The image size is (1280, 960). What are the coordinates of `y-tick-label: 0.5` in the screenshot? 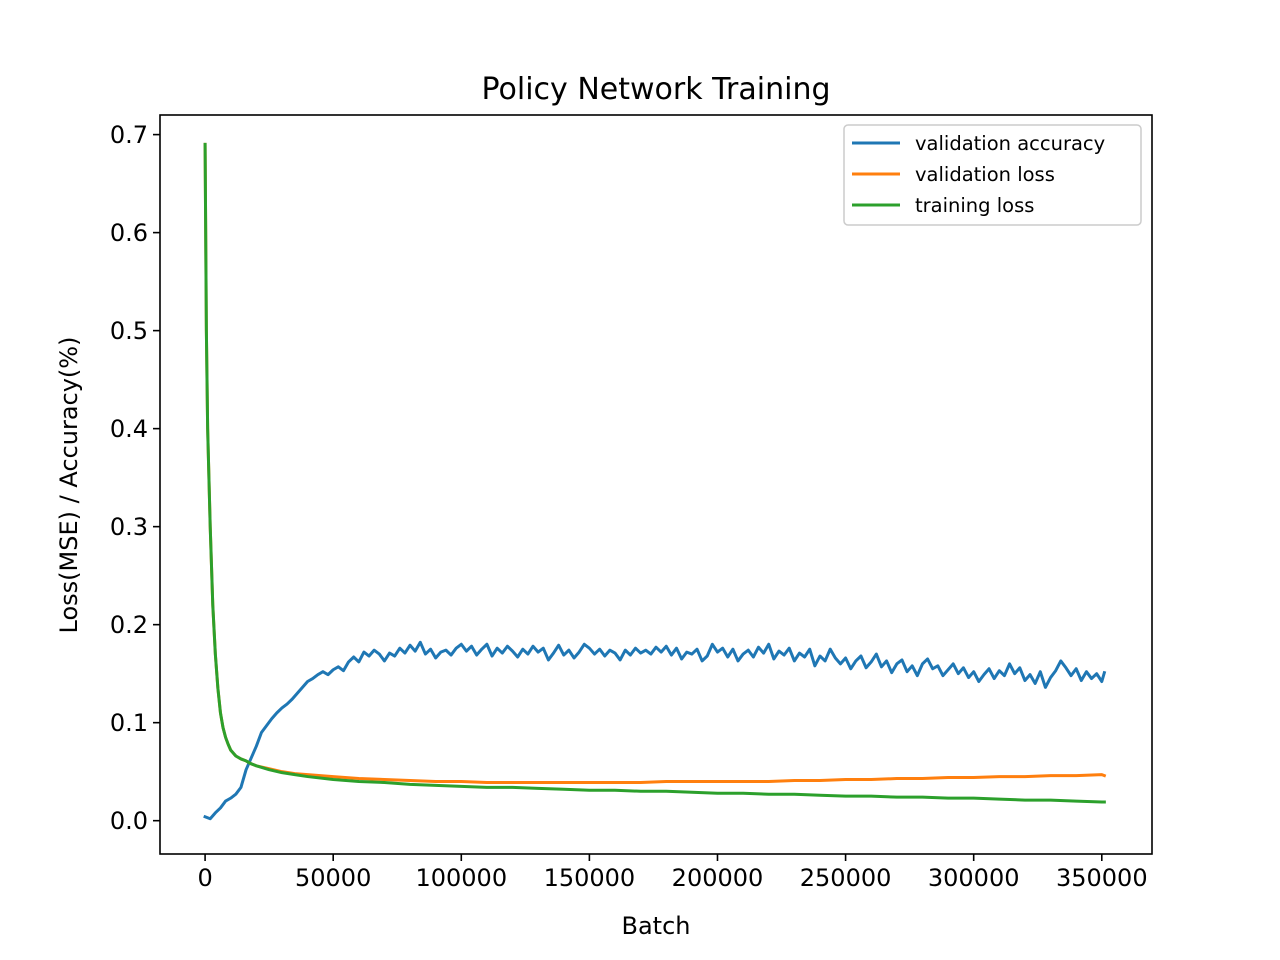 It's located at (129, 331).